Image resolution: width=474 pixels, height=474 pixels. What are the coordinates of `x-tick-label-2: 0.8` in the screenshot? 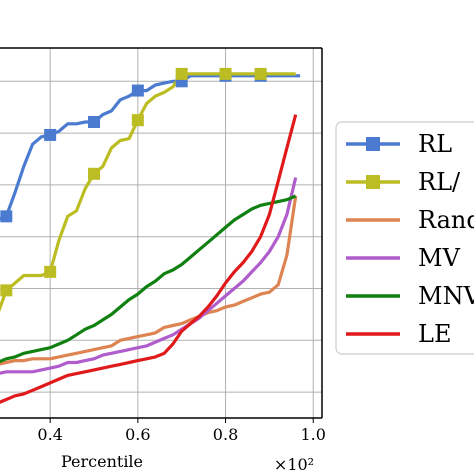 It's located at (225, 434).